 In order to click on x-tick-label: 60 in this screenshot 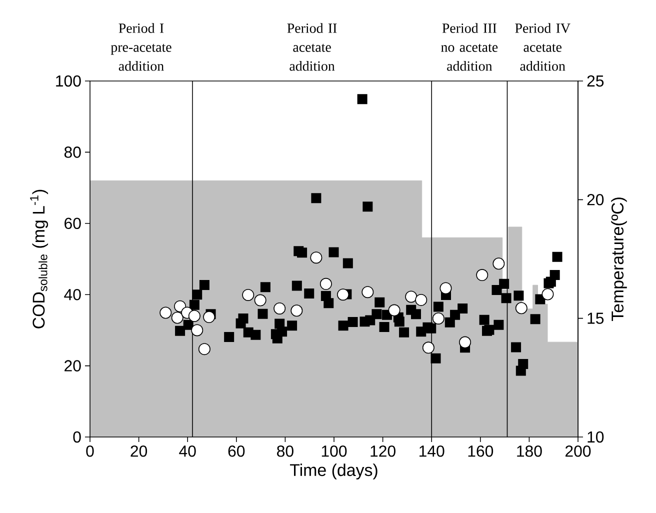, I will do `click(236, 451)`.